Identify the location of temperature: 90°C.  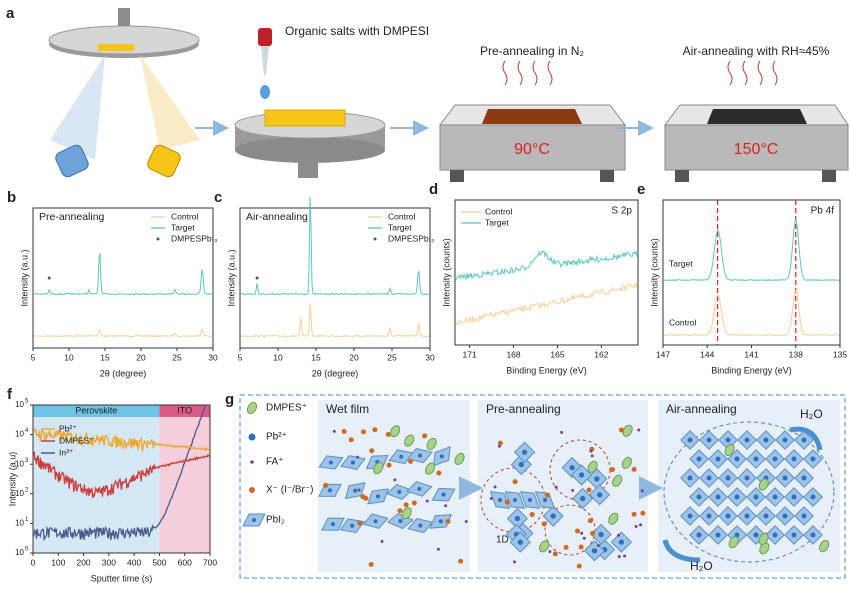
(532, 149).